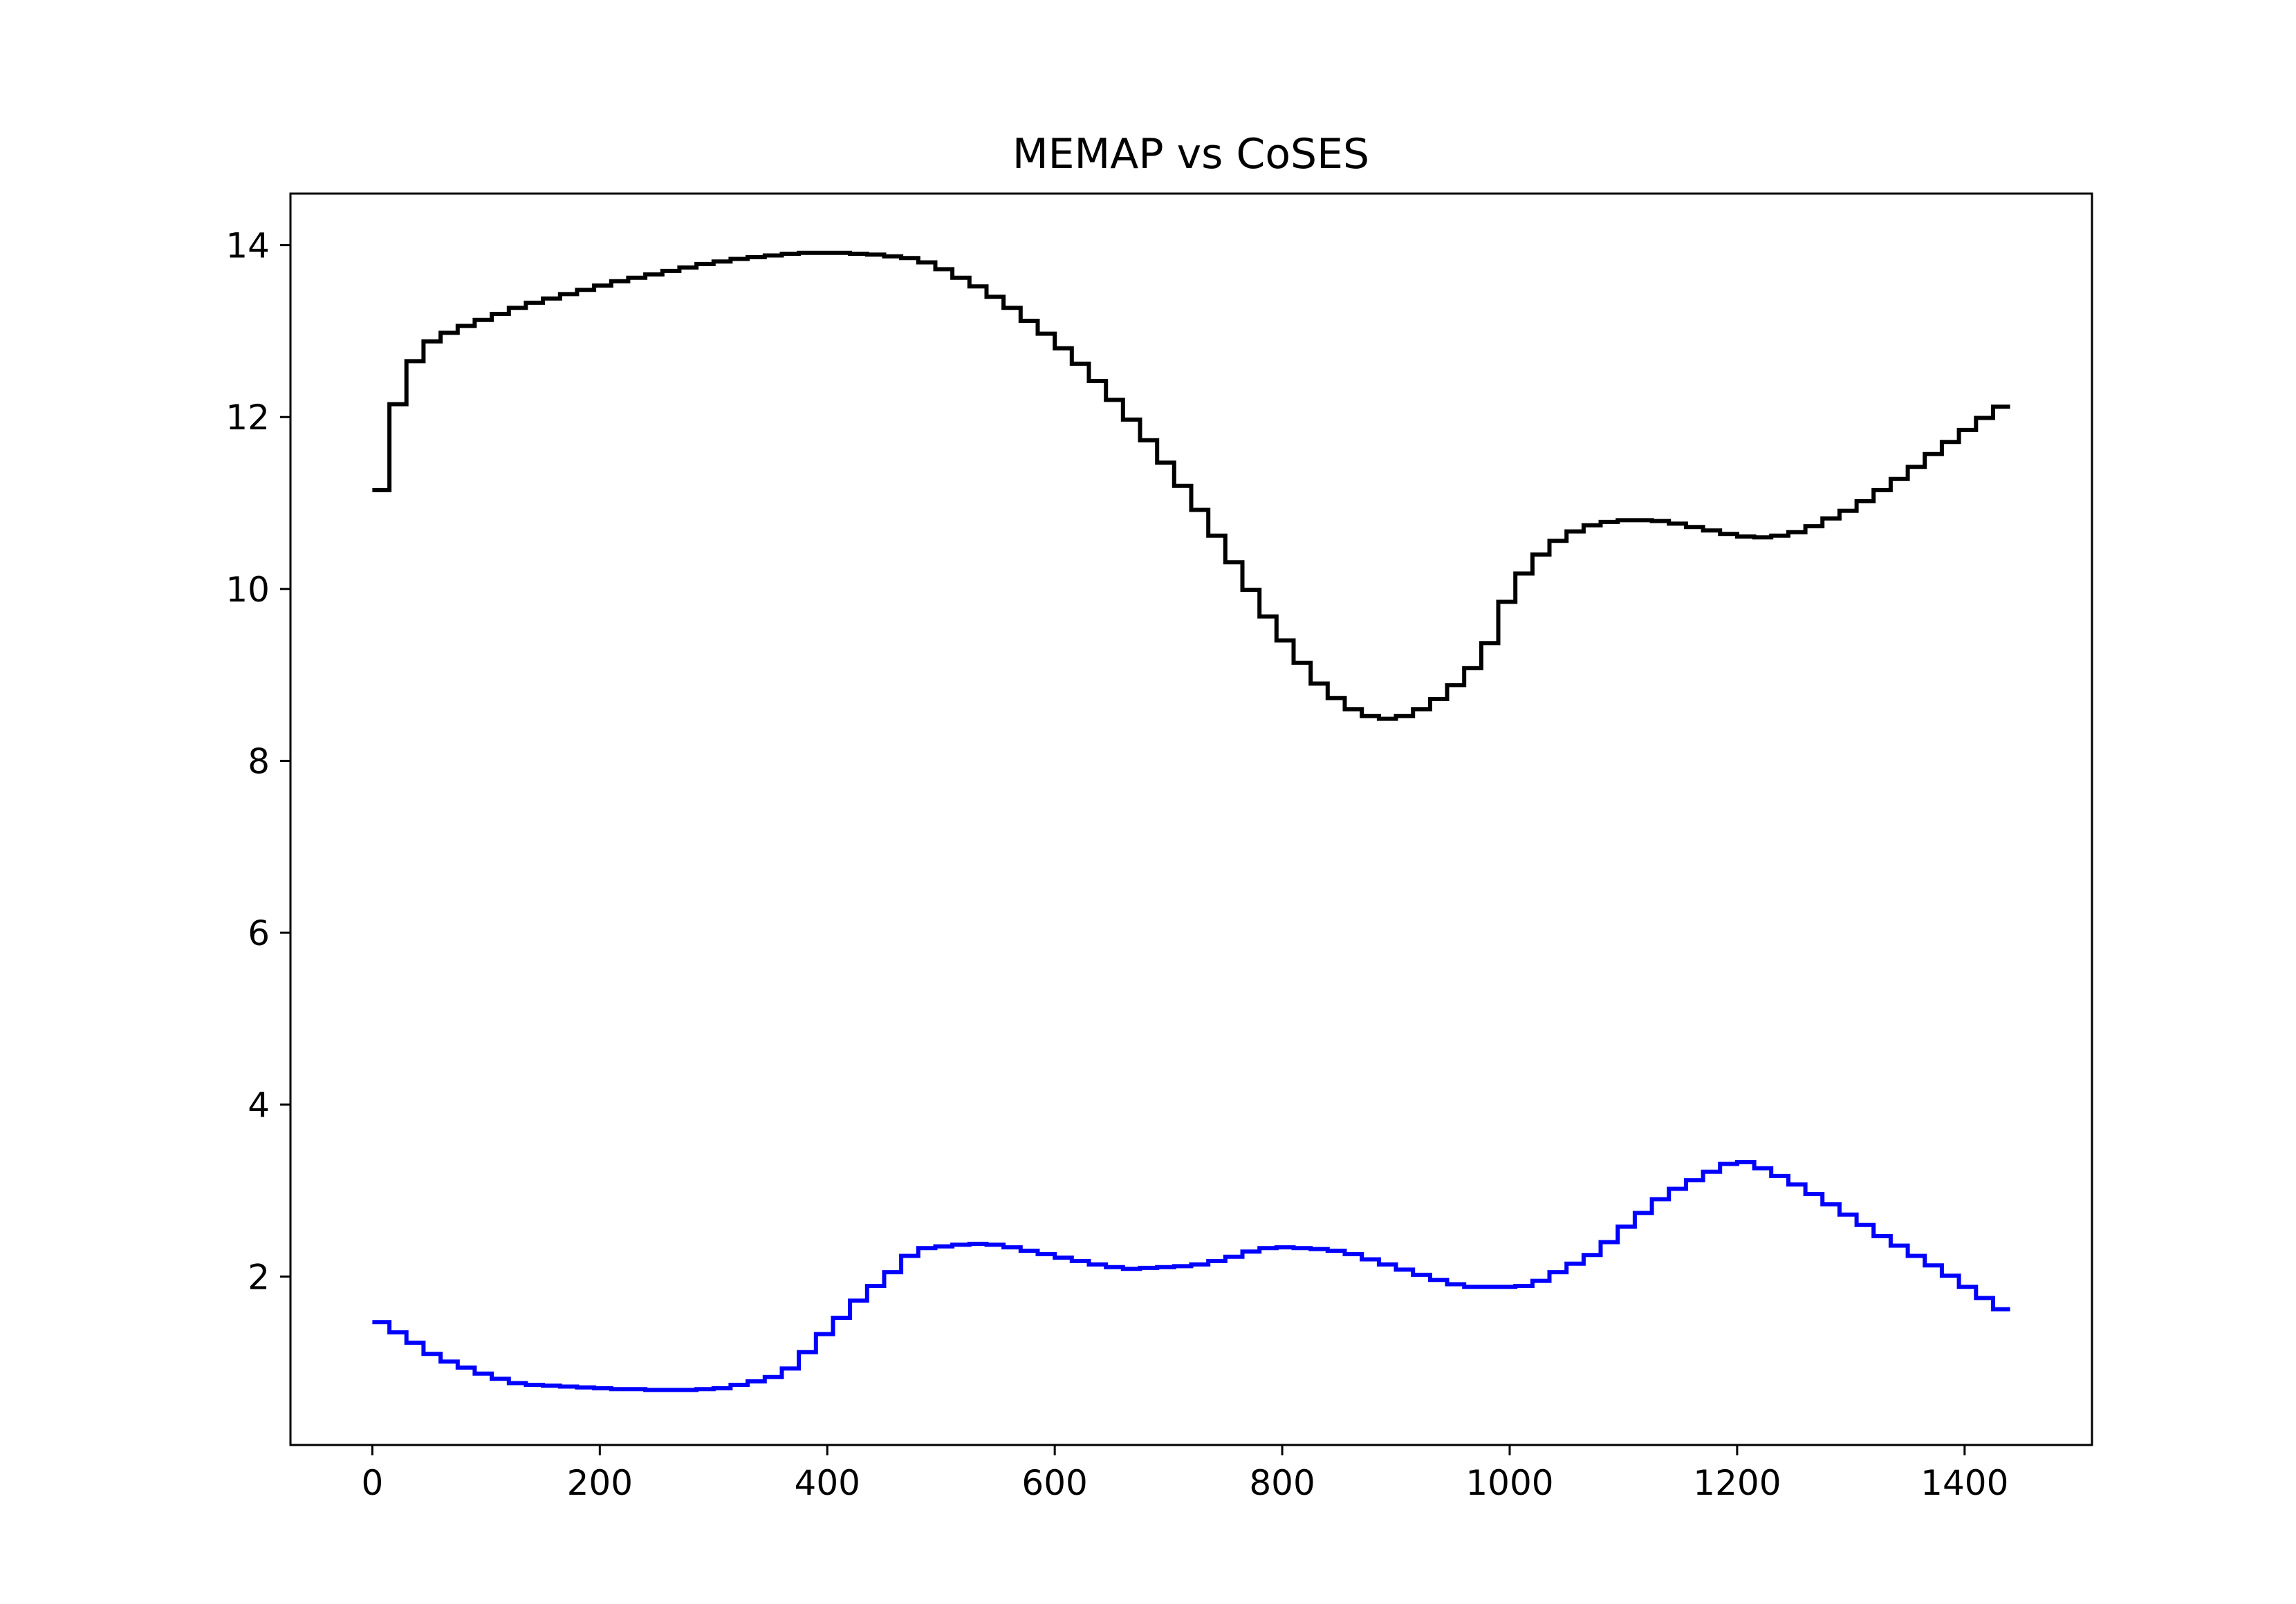 Image resolution: width=2296 pixels, height=1604 pixels. I want to click on x-tick-label: 1400, so click(1964, 1483).